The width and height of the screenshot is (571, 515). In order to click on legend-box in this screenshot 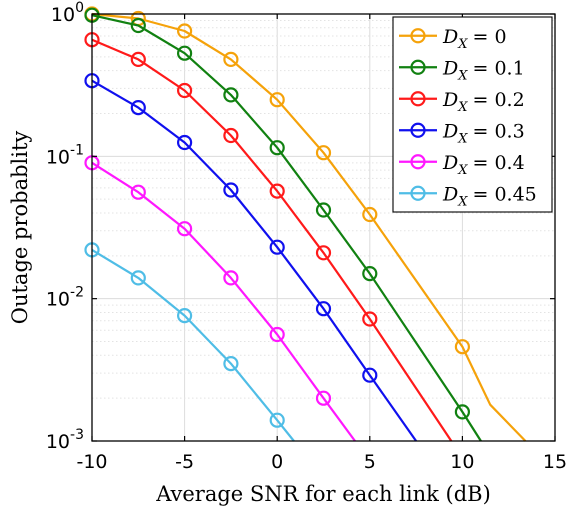, I will do `click(472, 114)`.